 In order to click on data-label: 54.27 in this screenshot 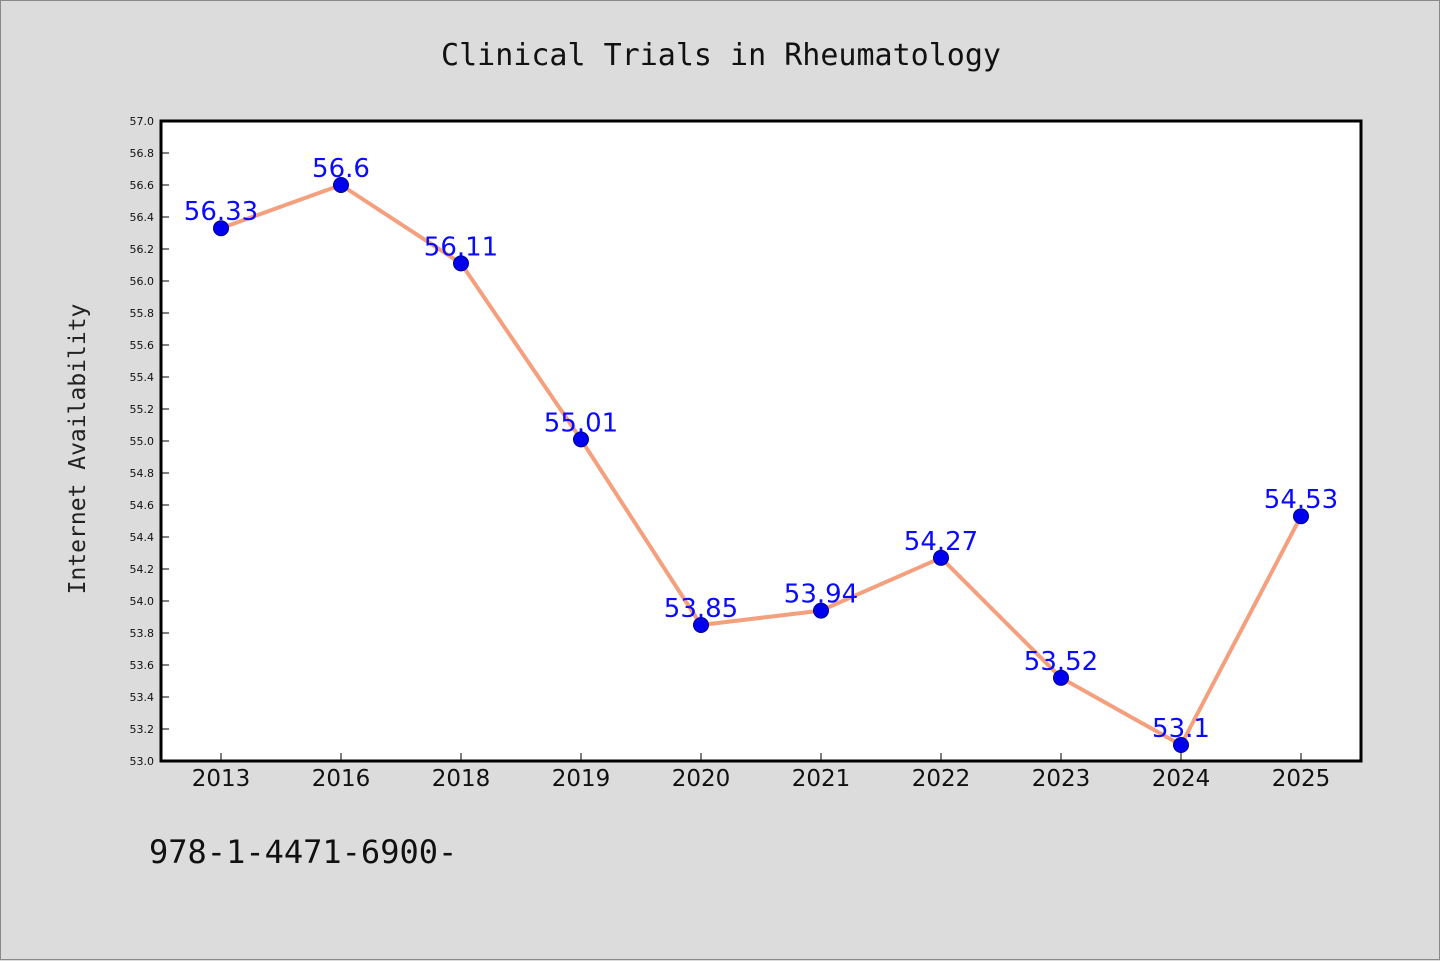, I will do `click(941, 542)`.